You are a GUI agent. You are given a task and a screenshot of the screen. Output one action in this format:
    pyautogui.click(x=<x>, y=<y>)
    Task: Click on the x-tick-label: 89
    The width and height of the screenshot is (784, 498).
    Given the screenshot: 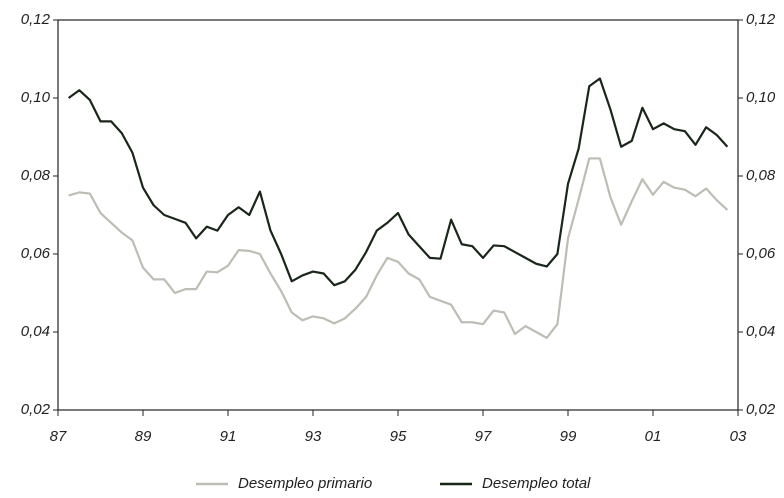 What is the action you would take?
    pyautogui.click(x=143, y=436)
    